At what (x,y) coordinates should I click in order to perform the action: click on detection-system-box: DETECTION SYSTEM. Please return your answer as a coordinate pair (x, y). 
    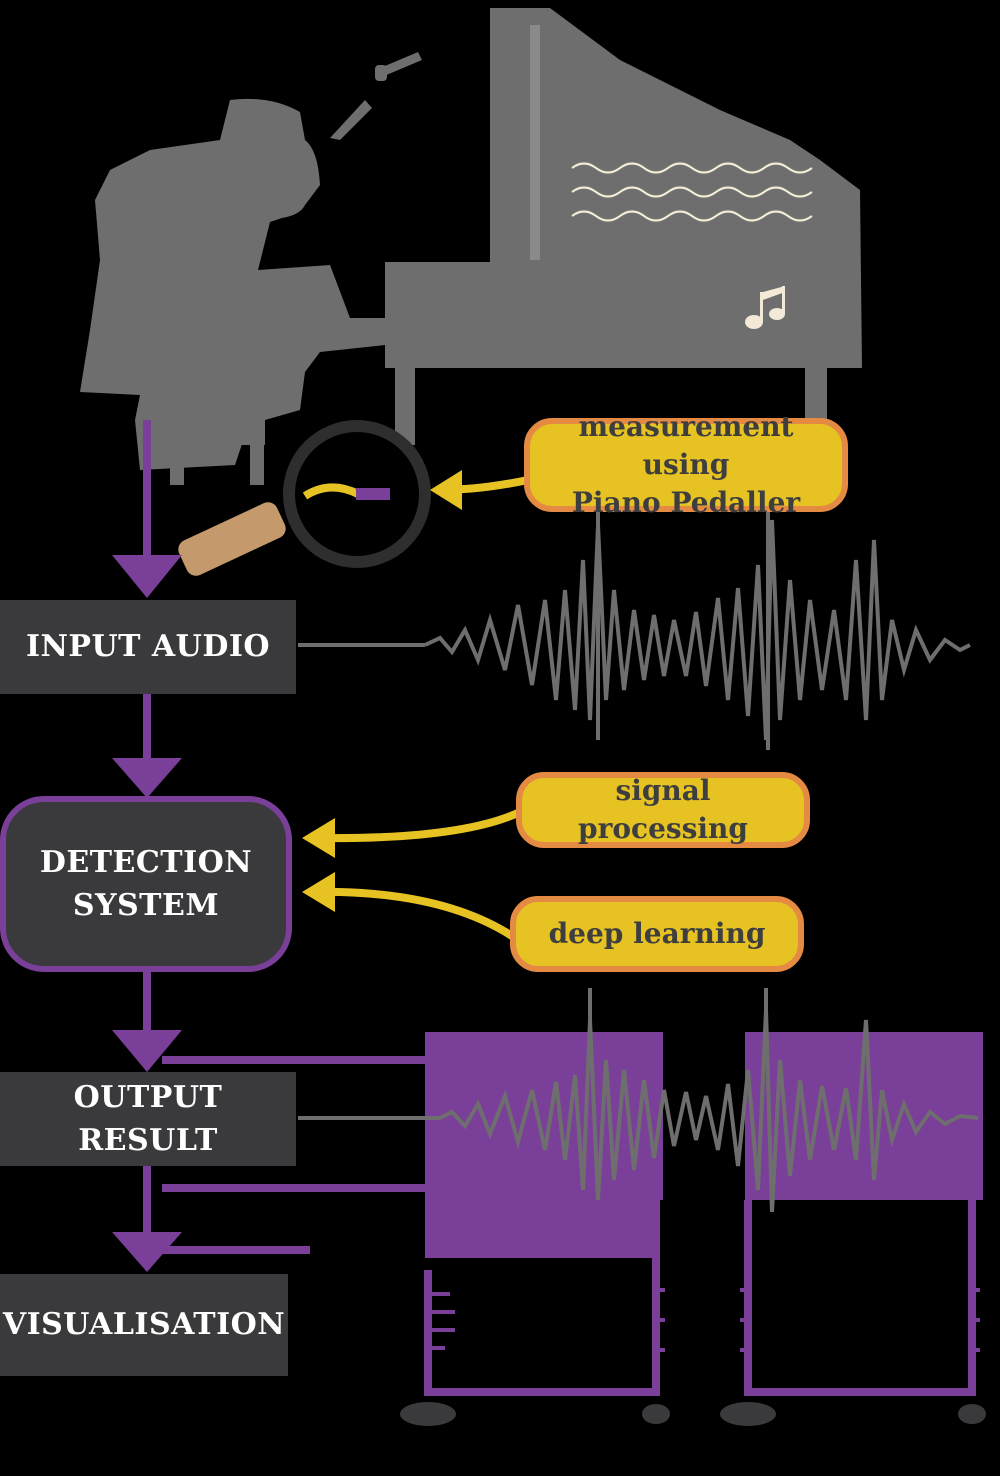
    Looking at the image, I should click on (146, 884).